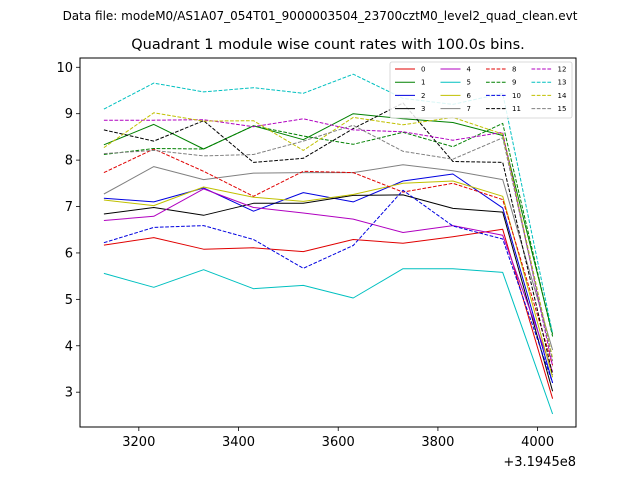 The width and height of the screenshot is (640, 480). I want to click on y-tick-label-8: 8, so click(69, 161).